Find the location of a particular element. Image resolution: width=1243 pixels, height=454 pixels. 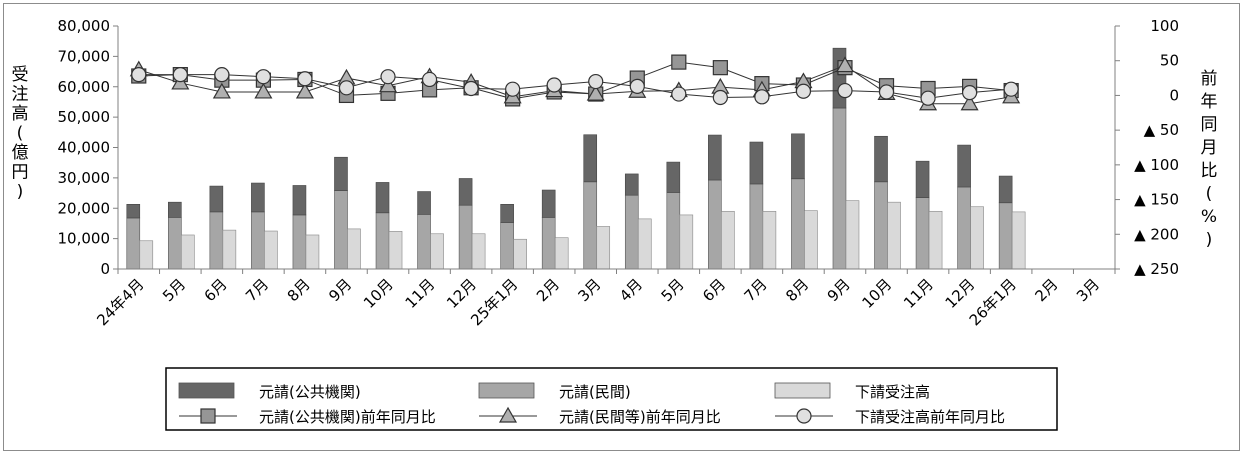

left-tick-label: 70,000 is located at coordinates (84, 56).